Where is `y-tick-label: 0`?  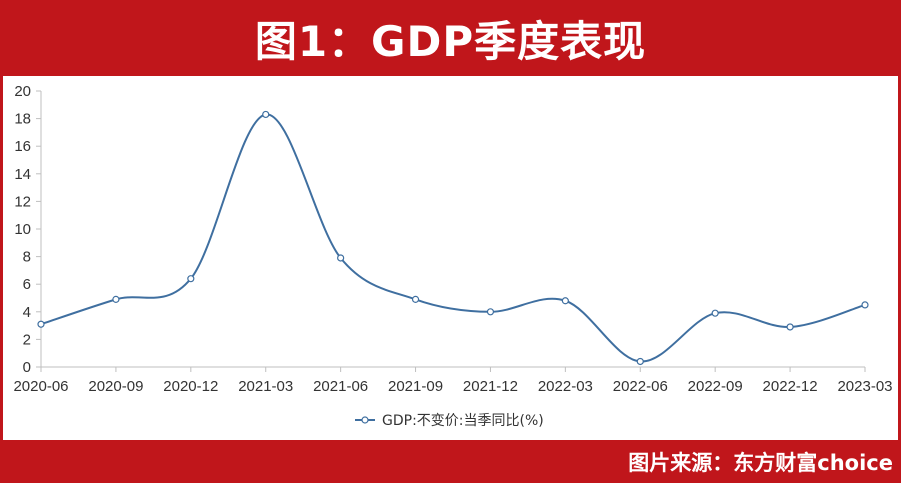 y-tick-label: 0 is located at coordinates (27, 367).